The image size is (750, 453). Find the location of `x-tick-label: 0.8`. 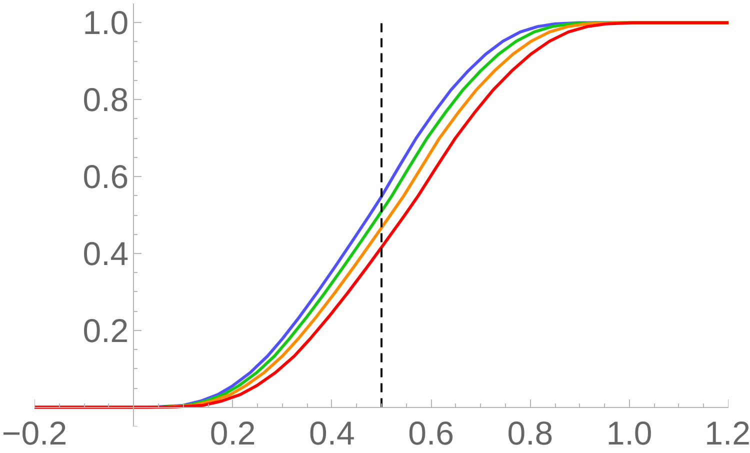

x-tick-label: 0.8 is located at coordinates (530, 433).